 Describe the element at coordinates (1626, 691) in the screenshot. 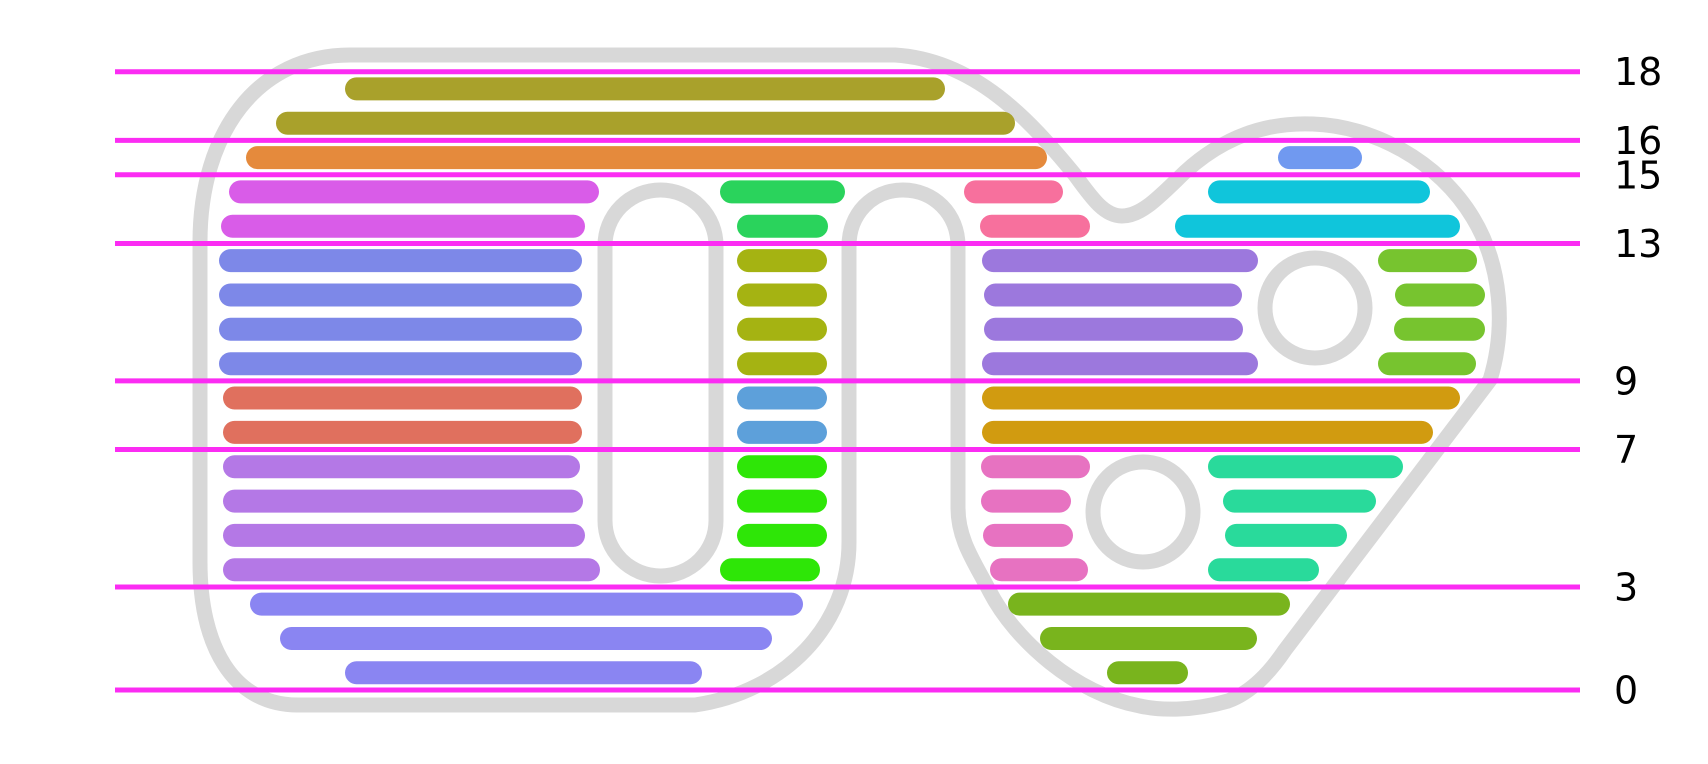

I see `scanline-label-0: 0` at that location.